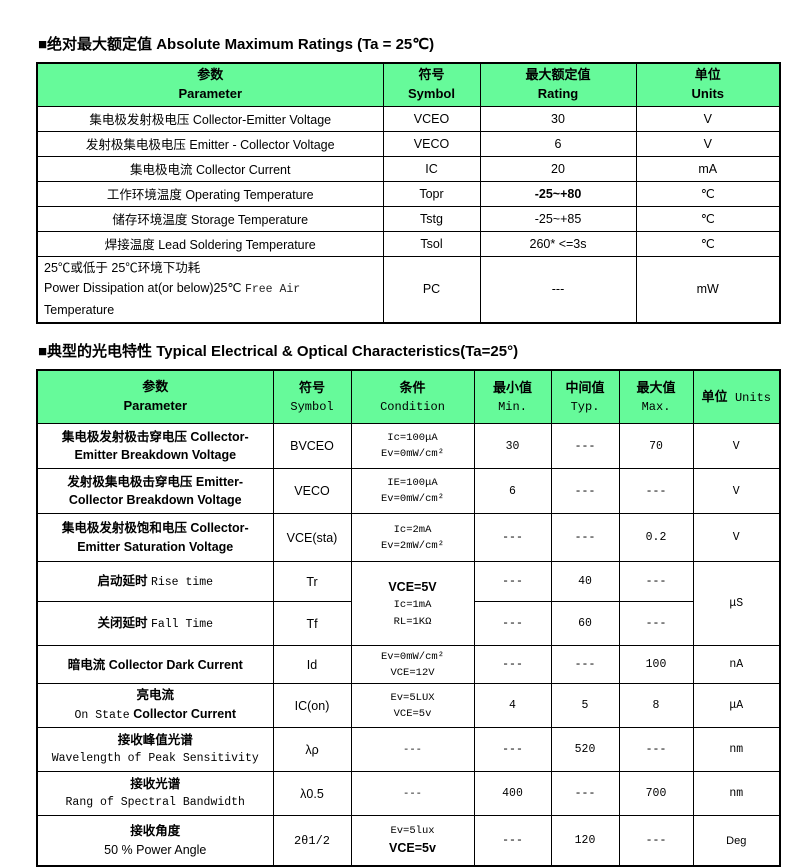 The image size is (789, 867). I want to click on condition-cell: ---, so click(412, 794).